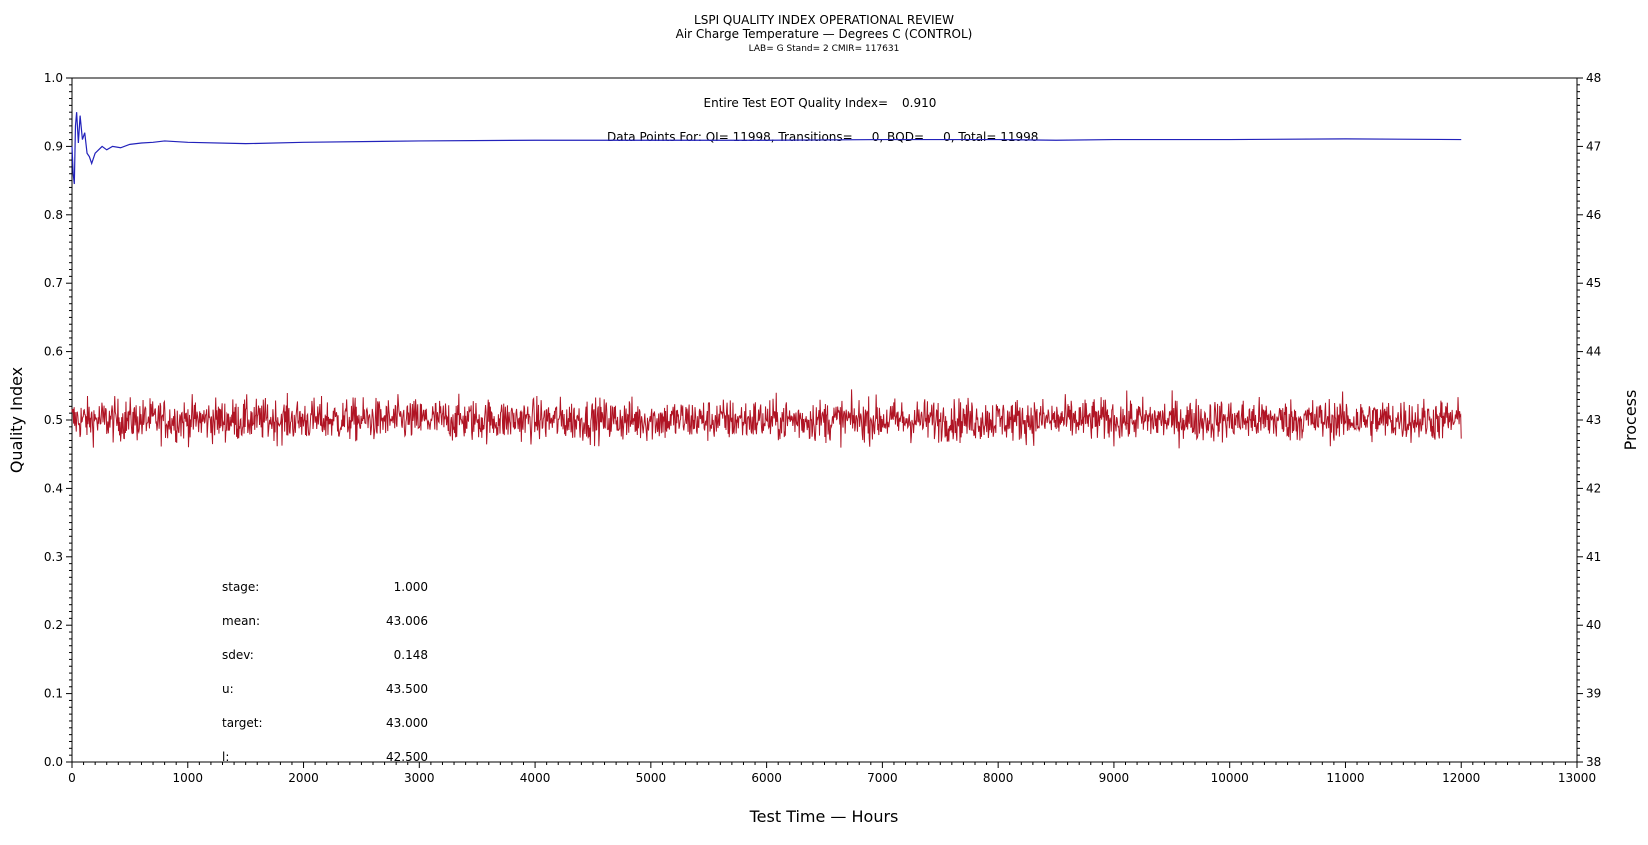 The image size is (1648, 845). Describe the element at coordinates (407, 723) in the screenshot. I see `stat-value: 43.000` at that location.